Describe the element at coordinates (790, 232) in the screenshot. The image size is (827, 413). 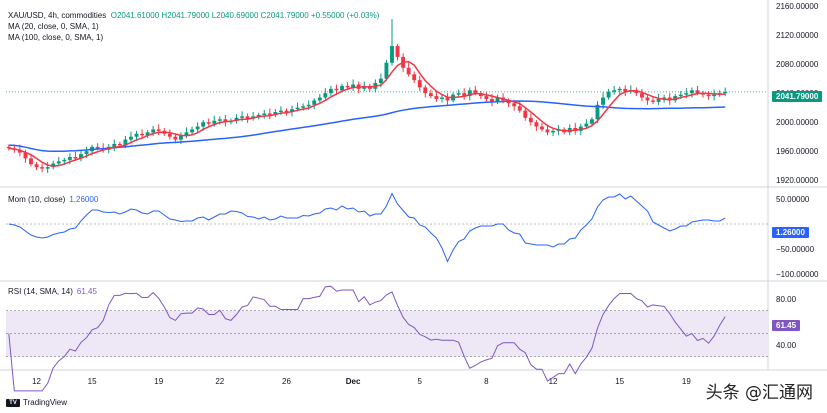
I see `mom-last-tag: 1.26000` at that location.